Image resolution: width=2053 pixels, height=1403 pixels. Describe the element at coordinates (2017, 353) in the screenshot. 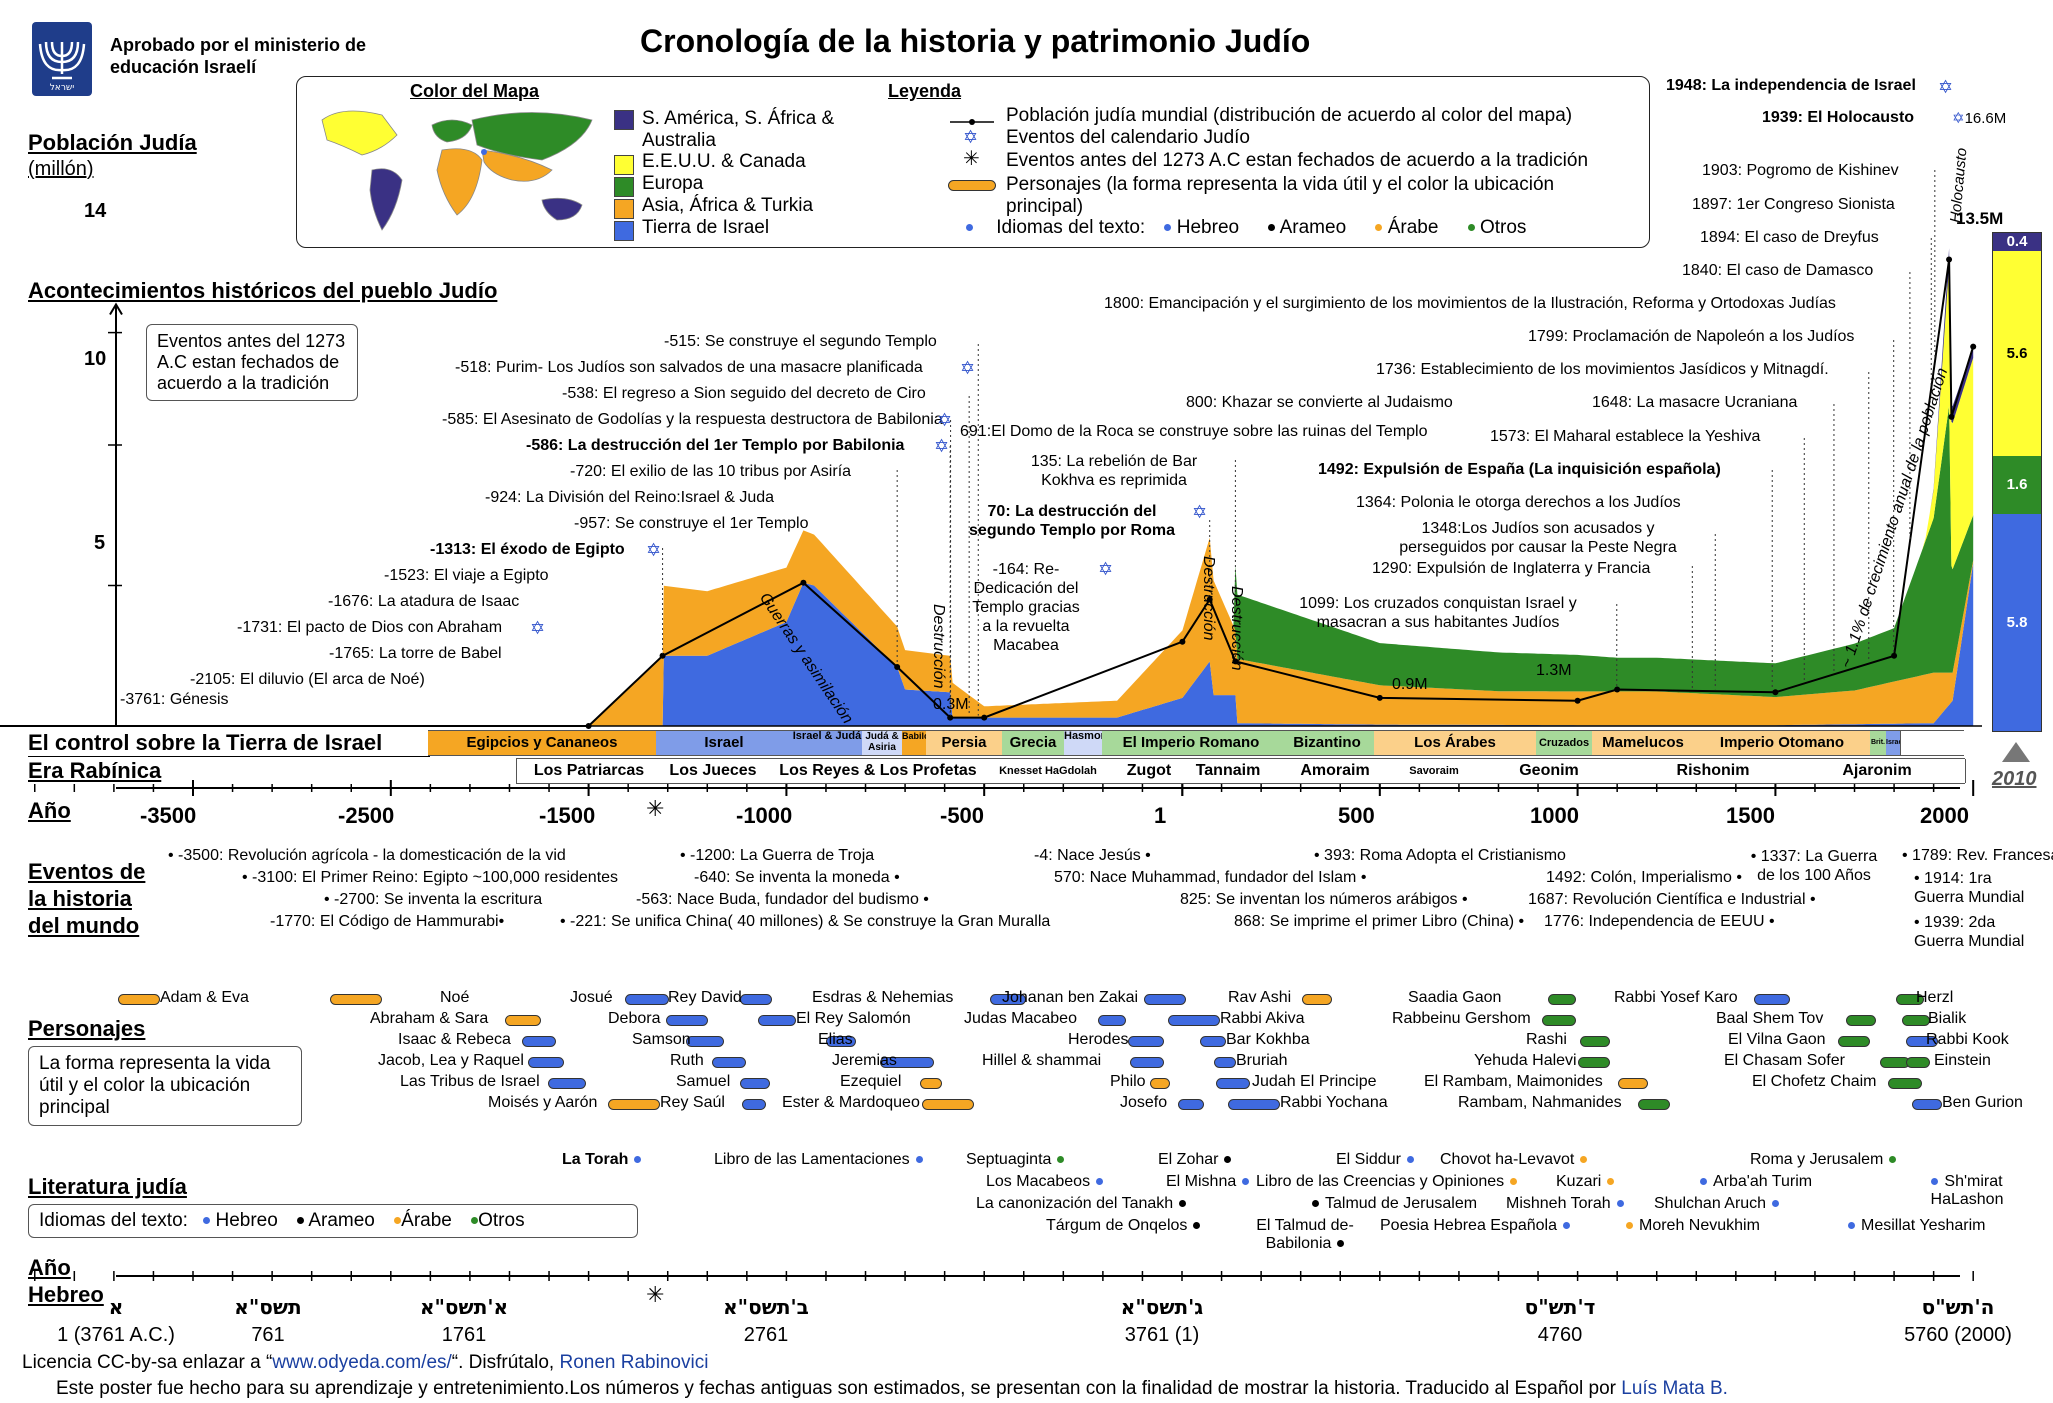

I see `dist-segment: 5.6` at that location.